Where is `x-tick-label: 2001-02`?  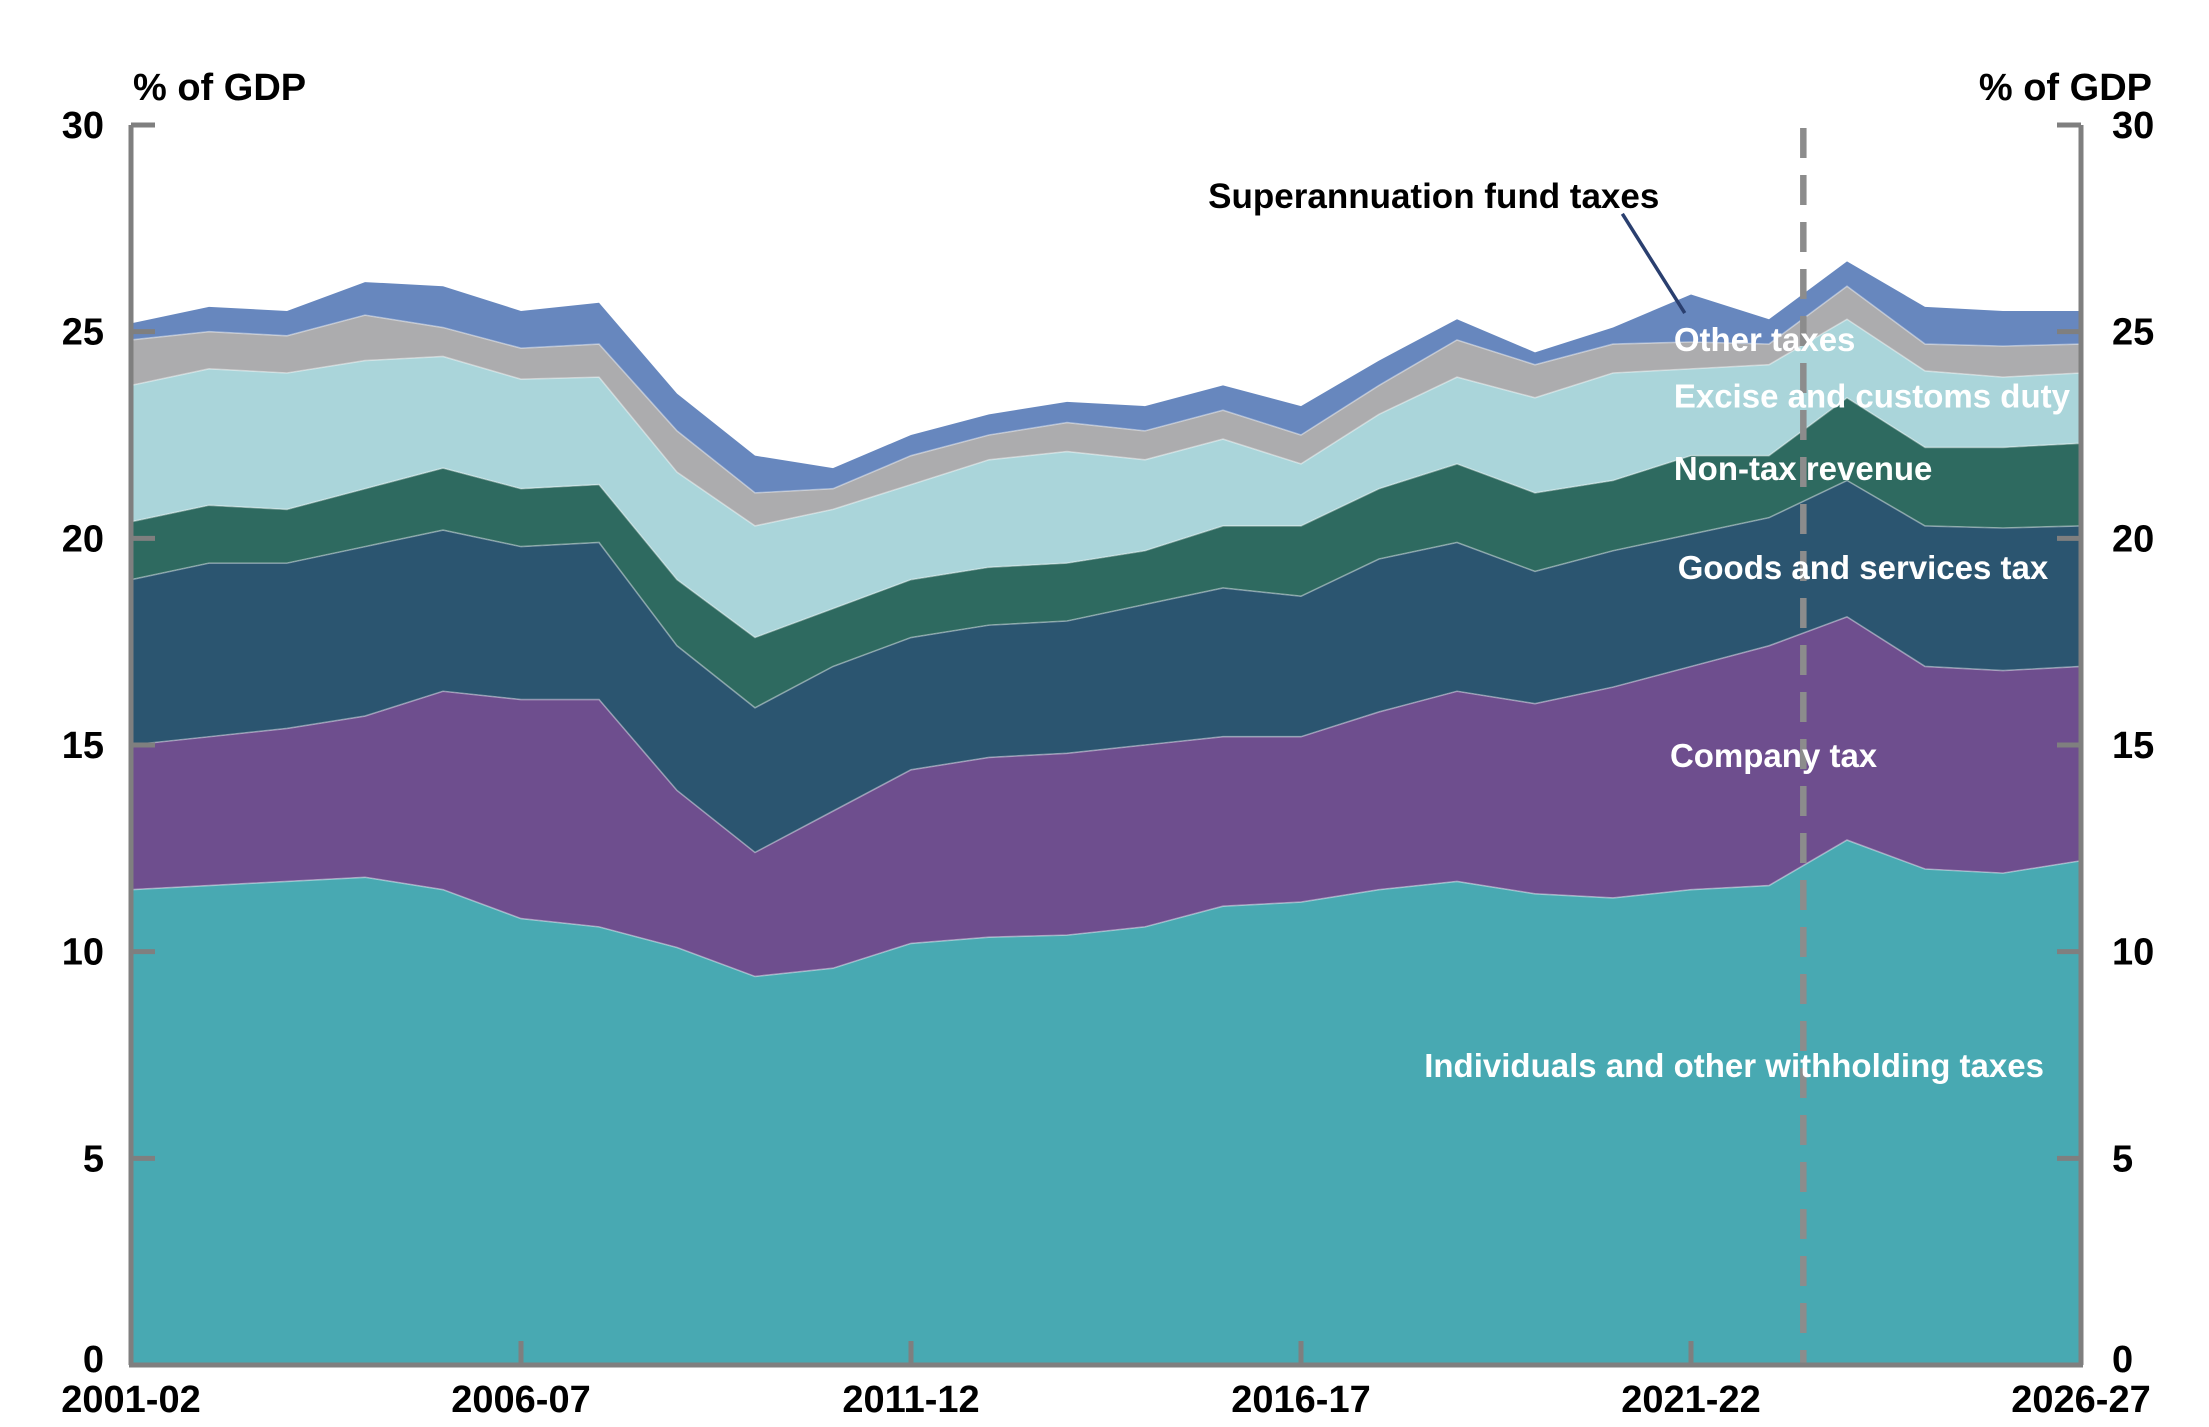 x-tick-label: 2001-02 is located at coordinates (130, 1400).